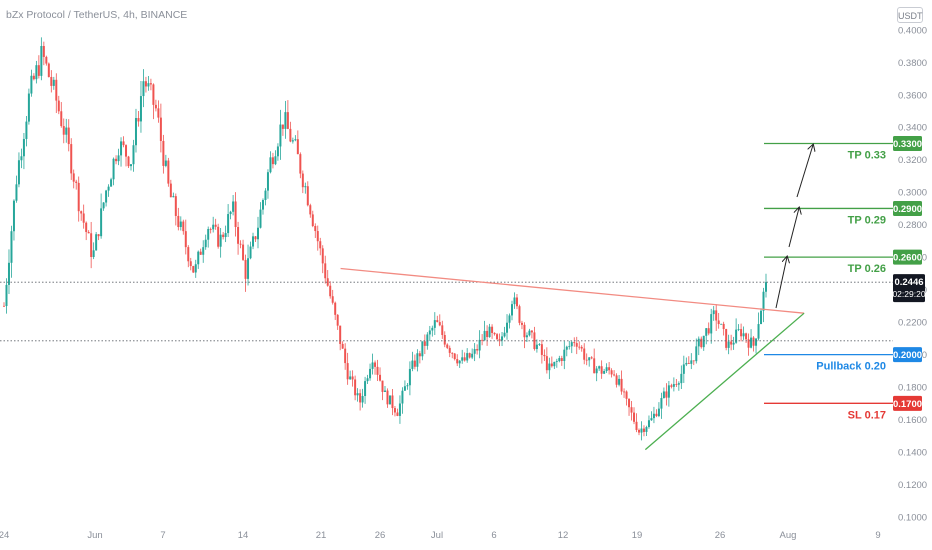  What do you see at coordinates (867, 220) in the screenshot?
I see `level-label-tp: TP 0.29` at bounding box center [867, 220].